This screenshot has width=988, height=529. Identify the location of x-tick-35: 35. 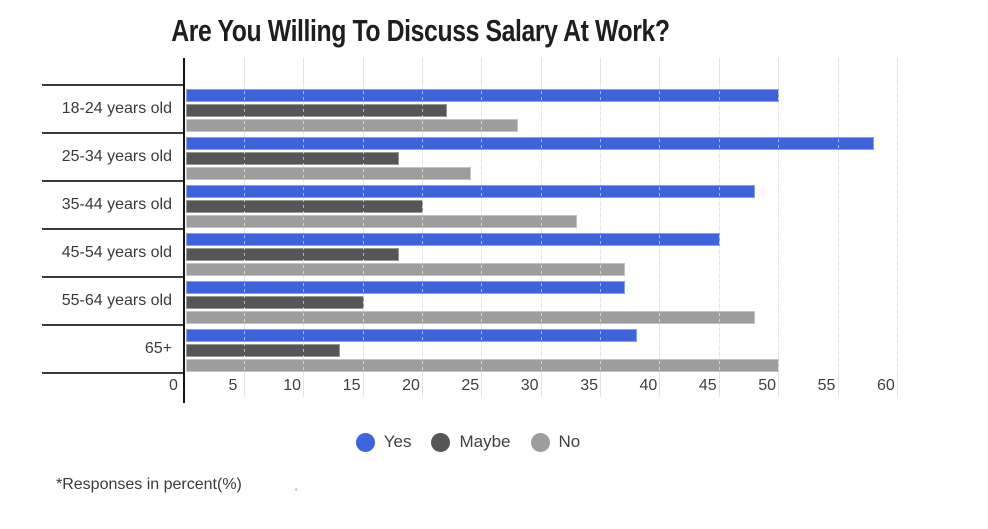
(589, 385).